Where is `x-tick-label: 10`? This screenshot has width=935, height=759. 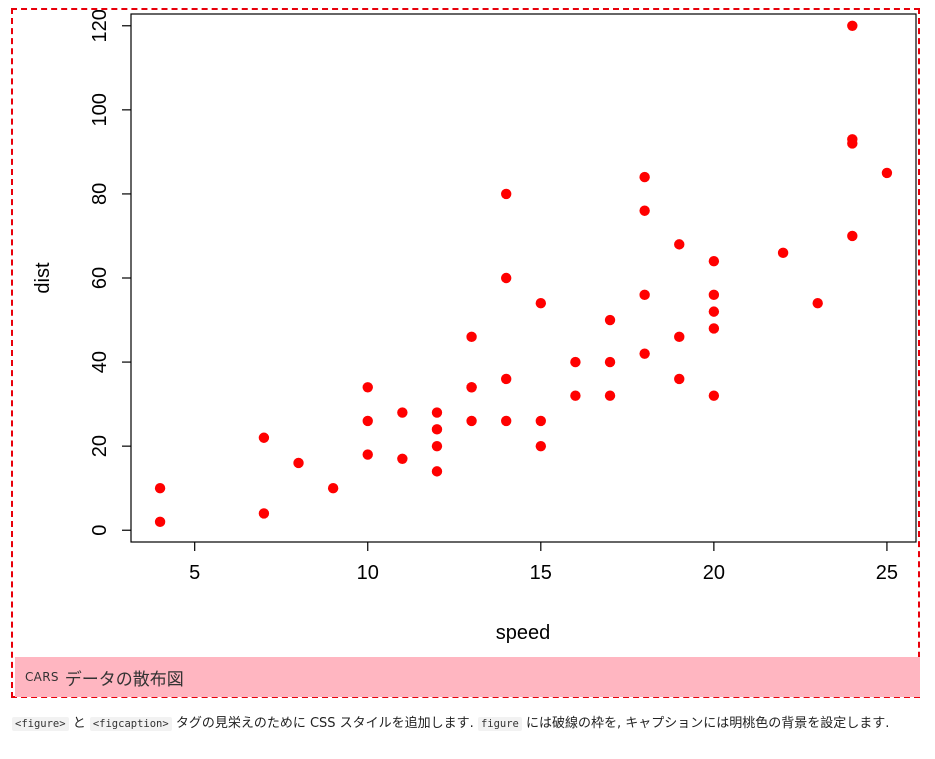 x-tick-label: 10 is located at coordinates (368, 573).